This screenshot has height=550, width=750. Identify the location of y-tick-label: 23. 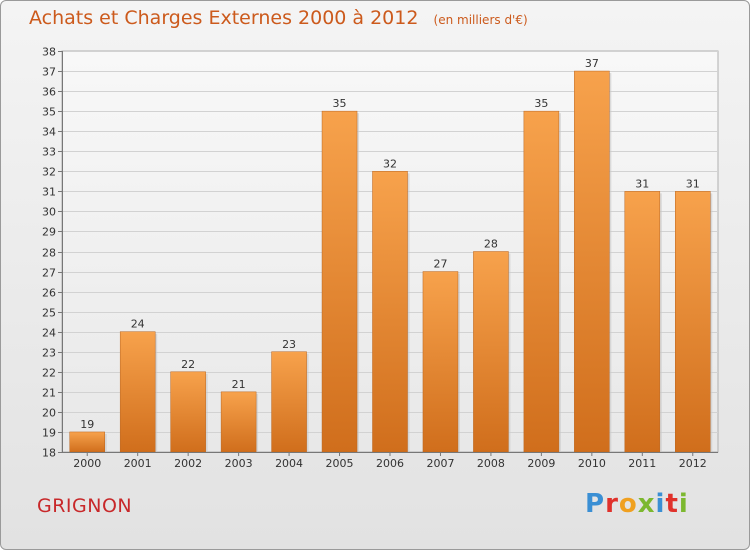
(49, 353).